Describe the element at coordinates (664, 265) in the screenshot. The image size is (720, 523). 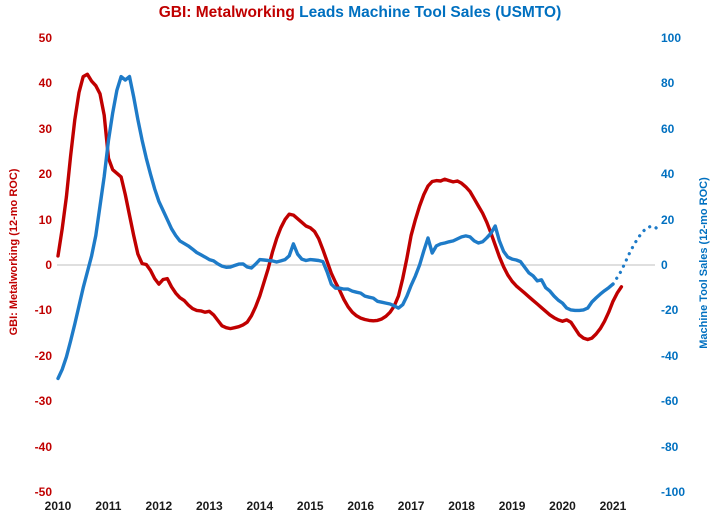
I see `right-axis-tick-label: 0` at that location.